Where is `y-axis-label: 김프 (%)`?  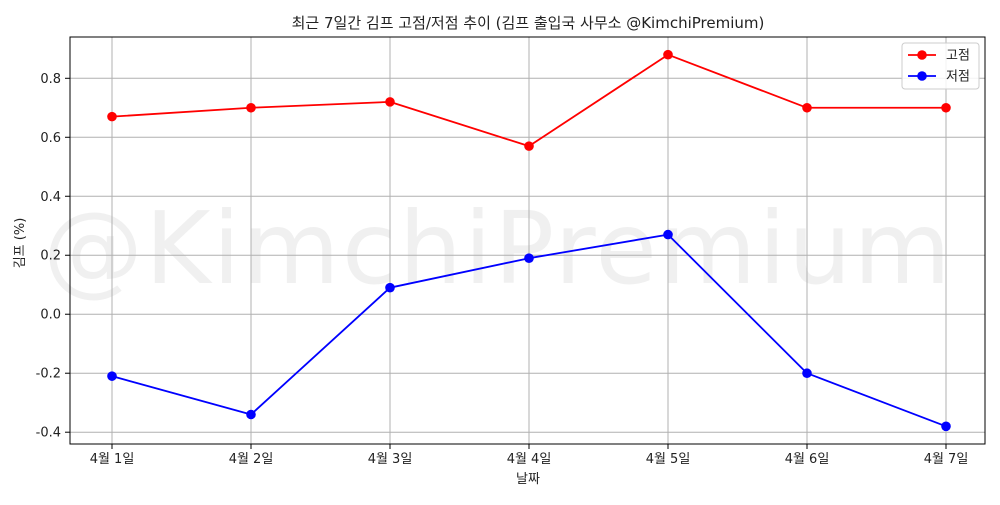 y-axis-label: 김프 (%) is located at coordinates (20, 243).